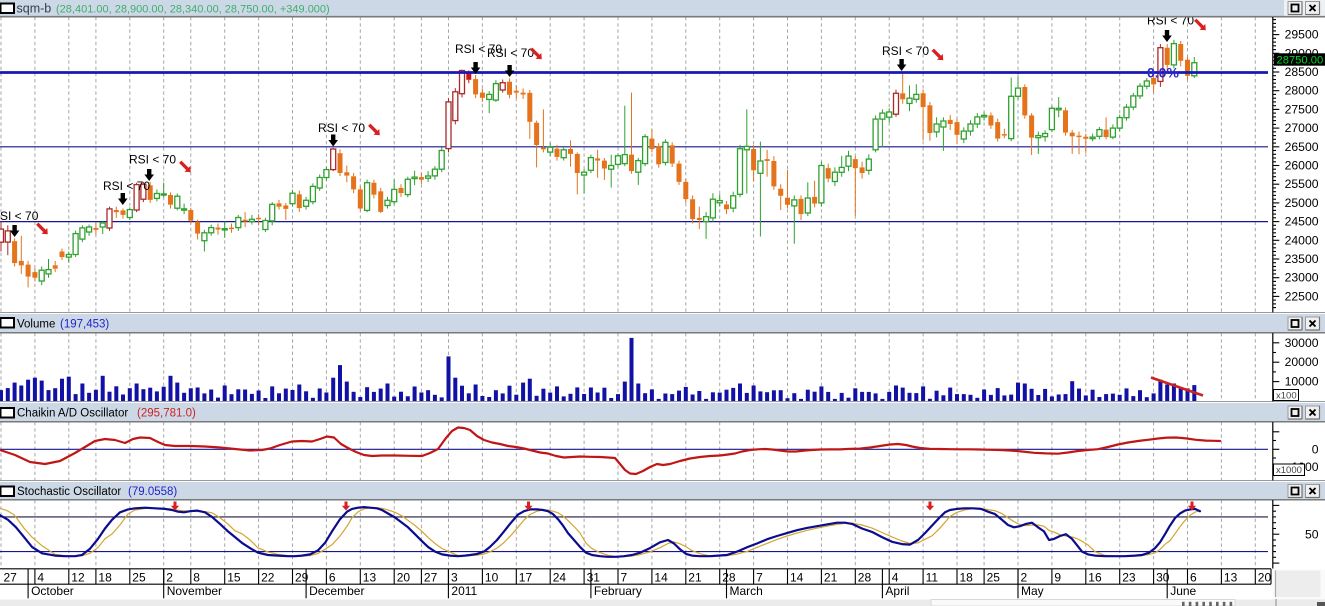 The image size is (1325, 606). I want to click on svg-text: February, so click(618, 591).